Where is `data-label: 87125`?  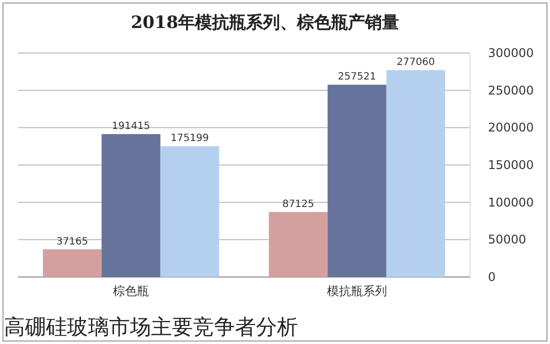 data-label: 87125 is located at coordinates (298, 204).